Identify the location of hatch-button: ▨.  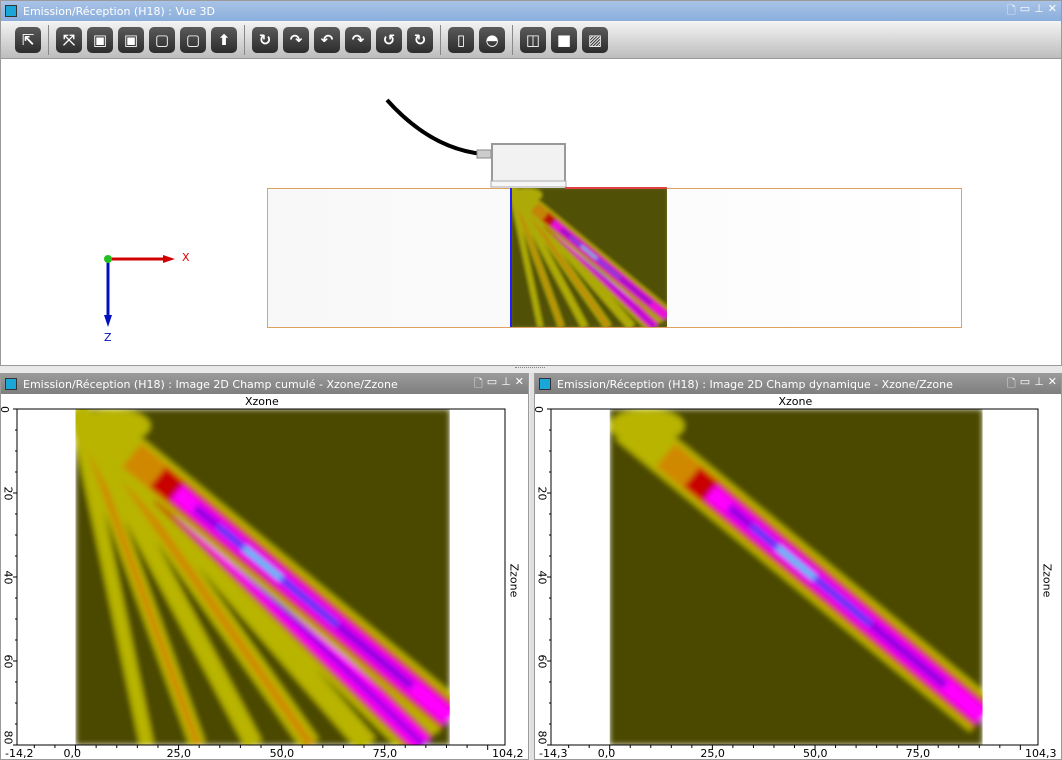
(595, 39).